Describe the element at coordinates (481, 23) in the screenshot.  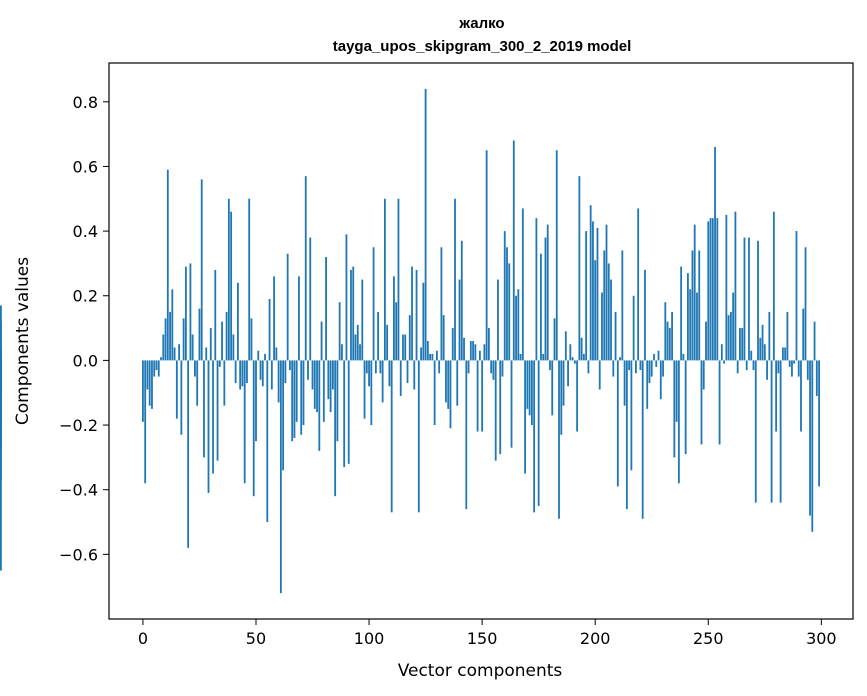
I see `chart-title: жалко` at that location.